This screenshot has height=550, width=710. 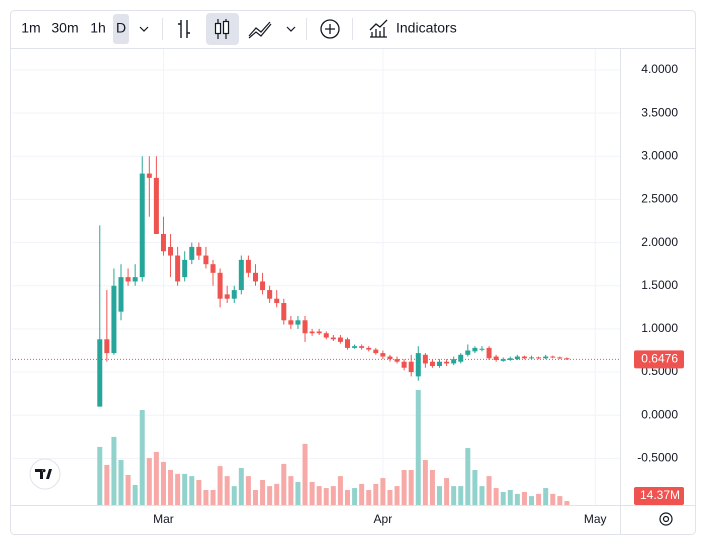 What do you see at coordinates (659, 69) in the screenshot?
I see `y-tick-label: 4.0000` at bounding box center [659, 69].